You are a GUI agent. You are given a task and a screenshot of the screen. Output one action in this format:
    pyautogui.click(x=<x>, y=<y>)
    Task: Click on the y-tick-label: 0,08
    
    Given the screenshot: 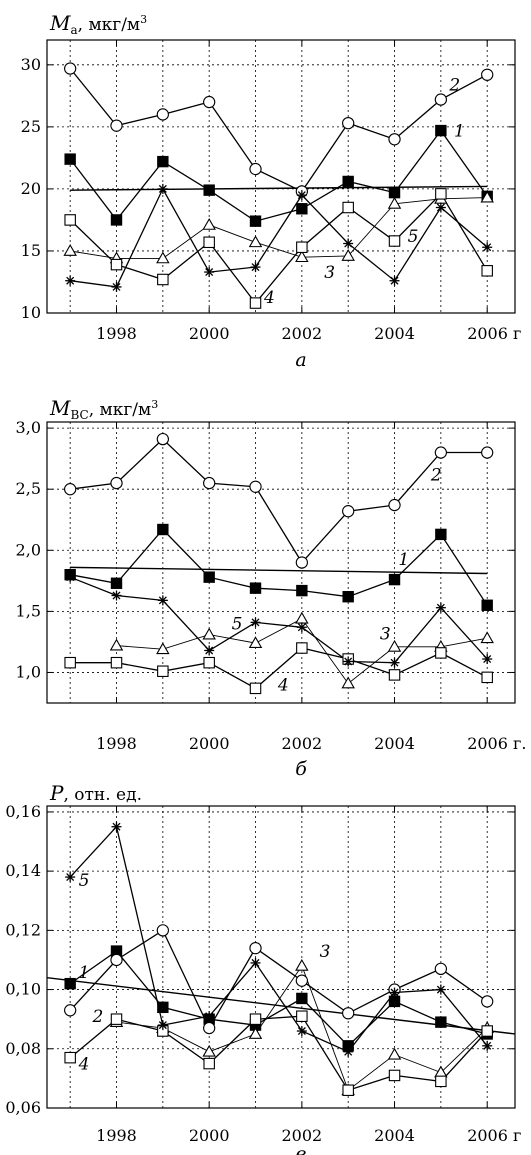 What is the action you would take?
    pyautogui.click(x=23, y=1048)
    